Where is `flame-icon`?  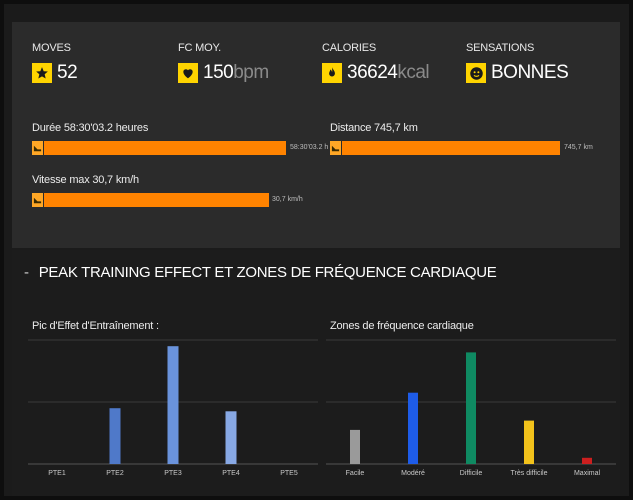 flame-icon is located at coordinates (332, 73).